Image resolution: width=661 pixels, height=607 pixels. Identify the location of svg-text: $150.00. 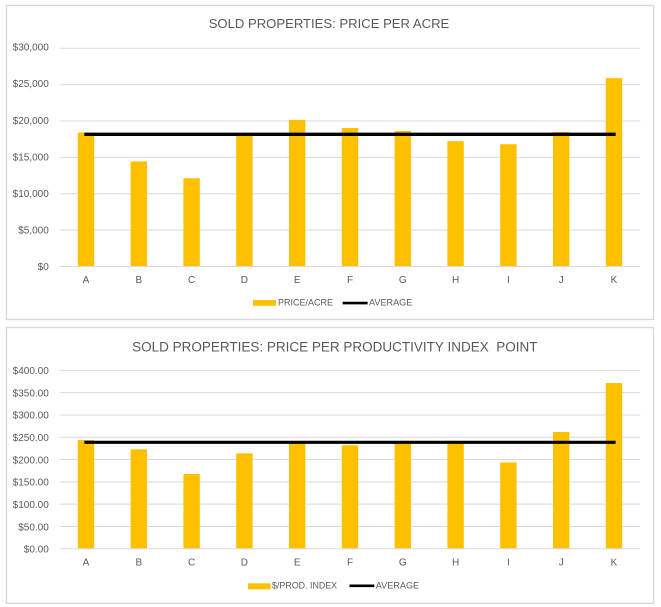
(31, 483).